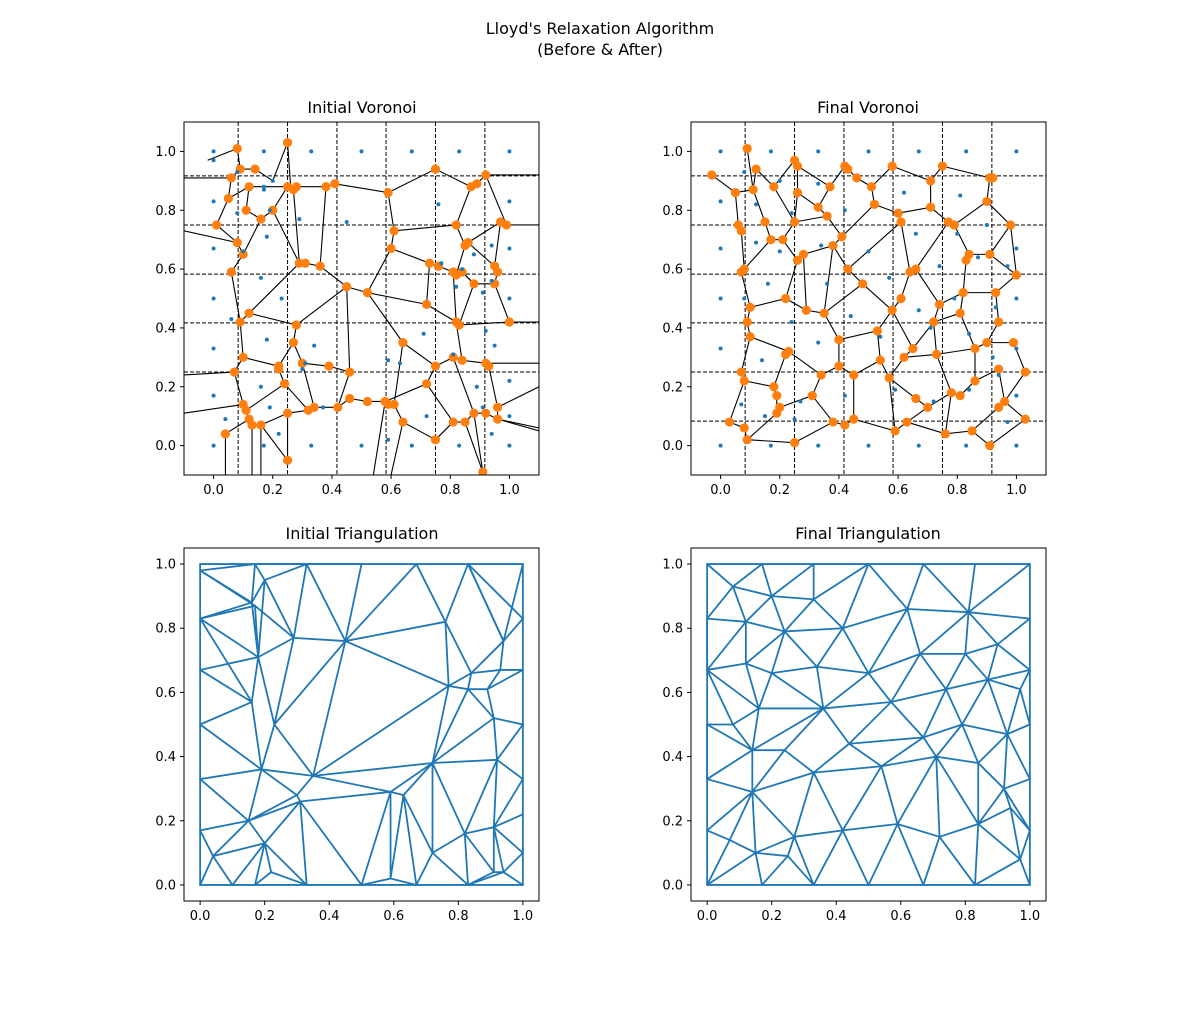 Image resolution: width=1200 pixels, height=1013 pixels. I want to click on y-tick-label: 0.8, so click(672, 629).